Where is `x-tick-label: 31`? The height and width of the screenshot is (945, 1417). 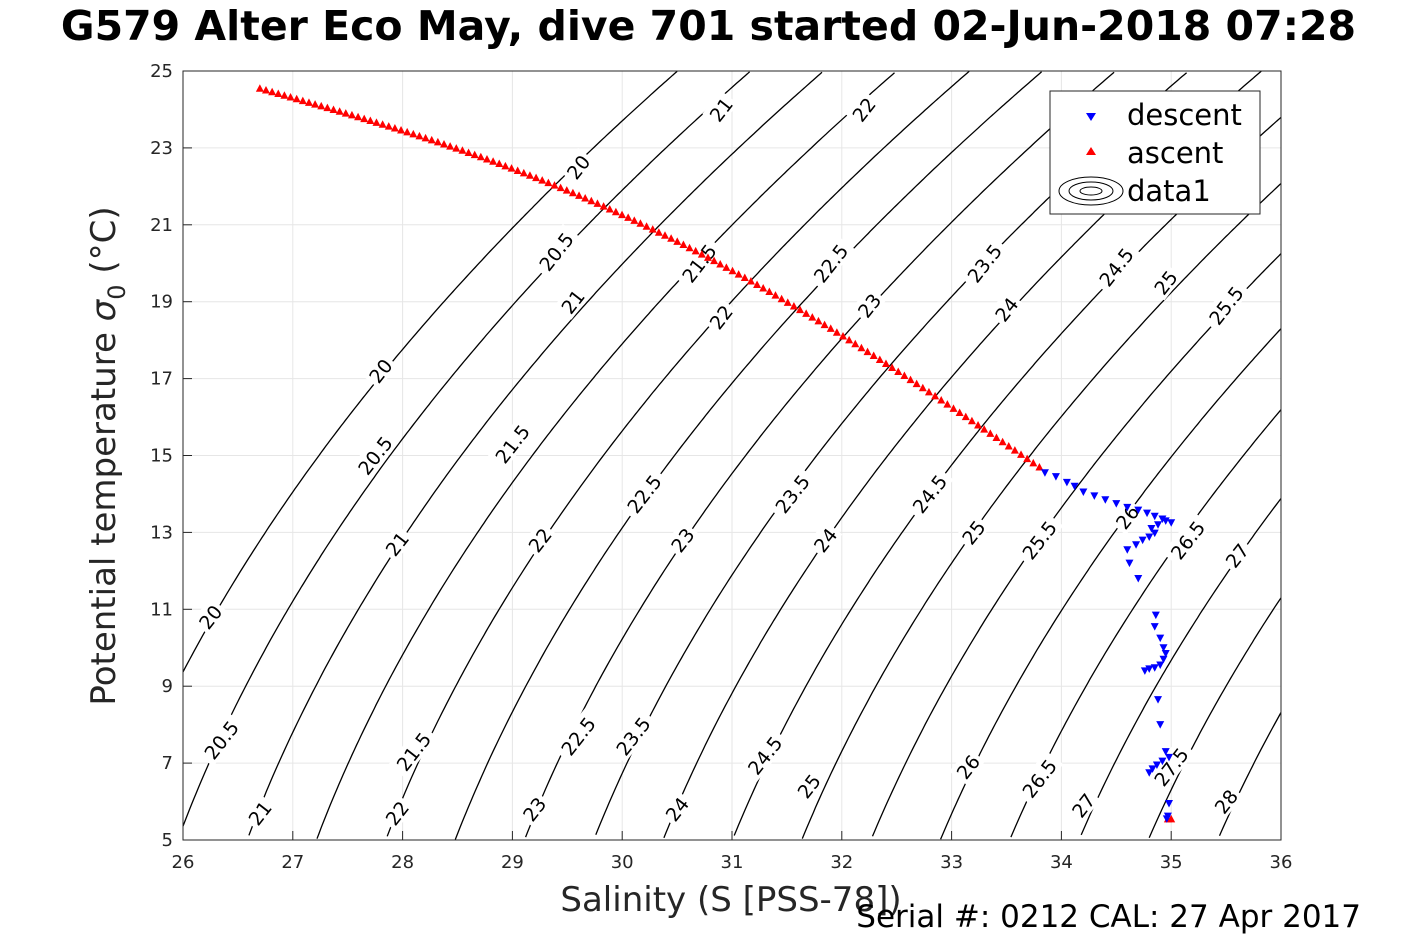 x-tick-label: 31 is located at coordinates (732, 862).